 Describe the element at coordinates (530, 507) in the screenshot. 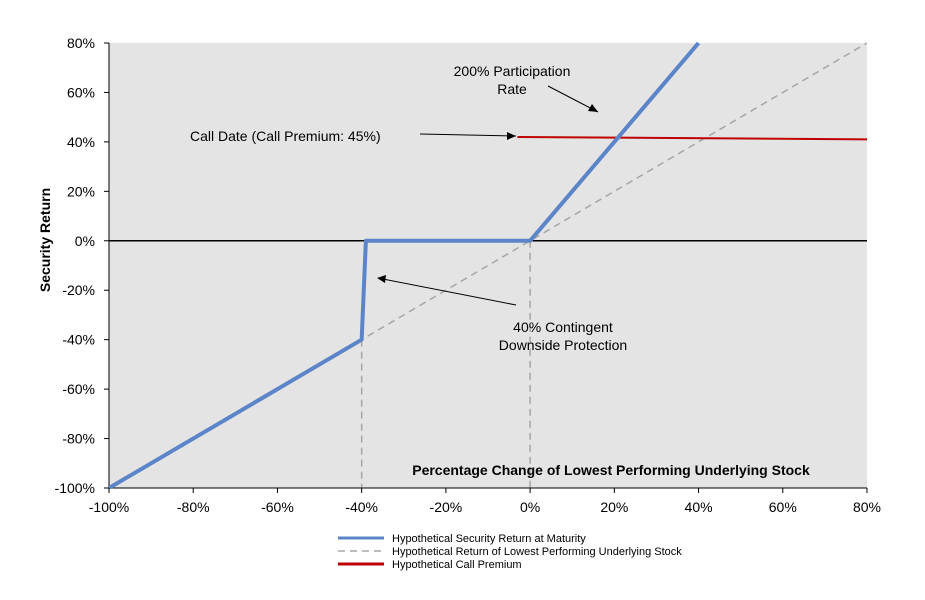

I see `x-tick-label: 0%` at that location.